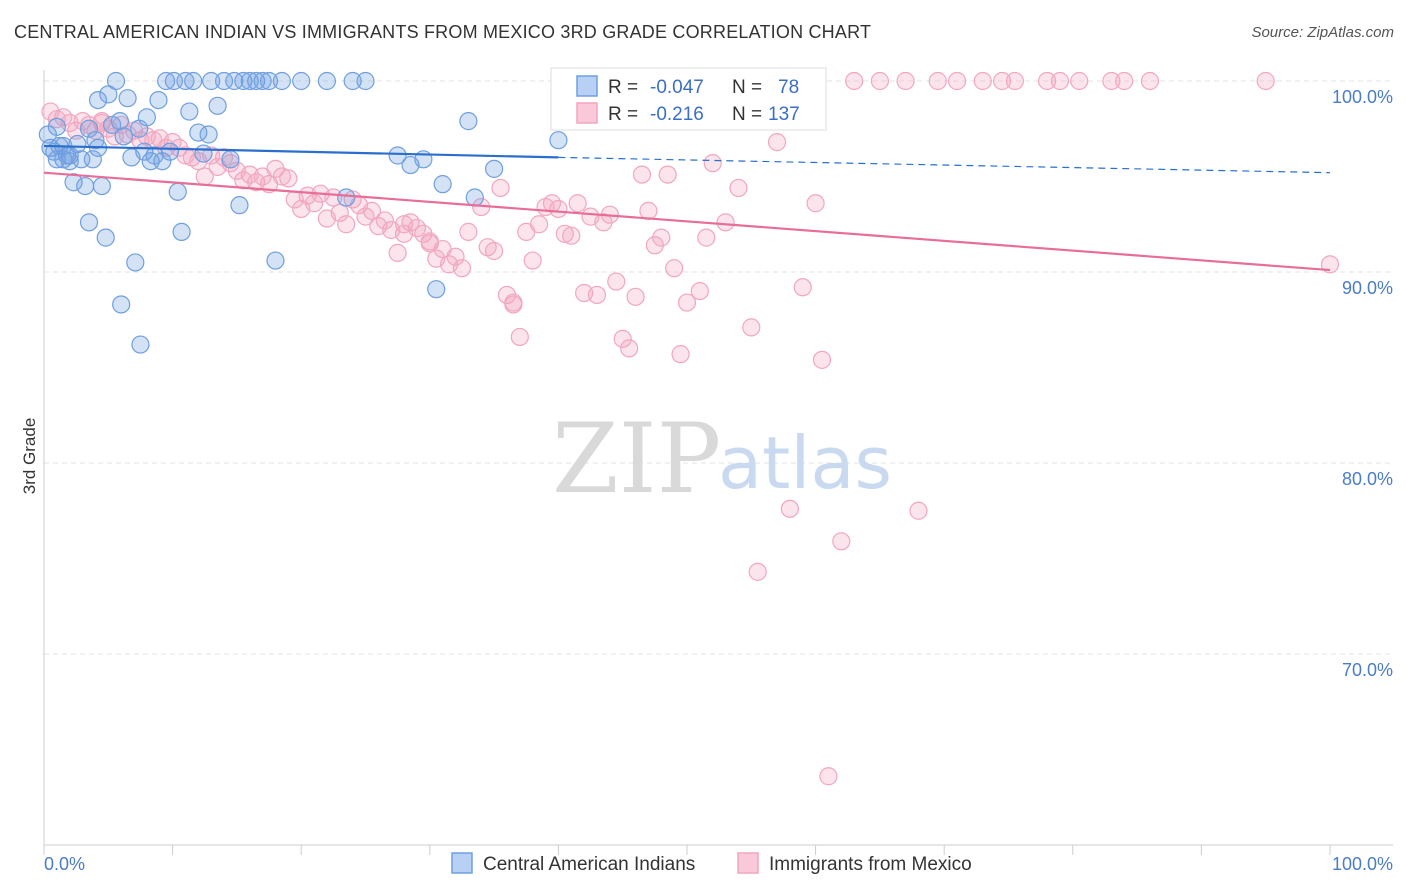  I want to click on y-tick-label-3: 70.0%, so click(1367, 670).